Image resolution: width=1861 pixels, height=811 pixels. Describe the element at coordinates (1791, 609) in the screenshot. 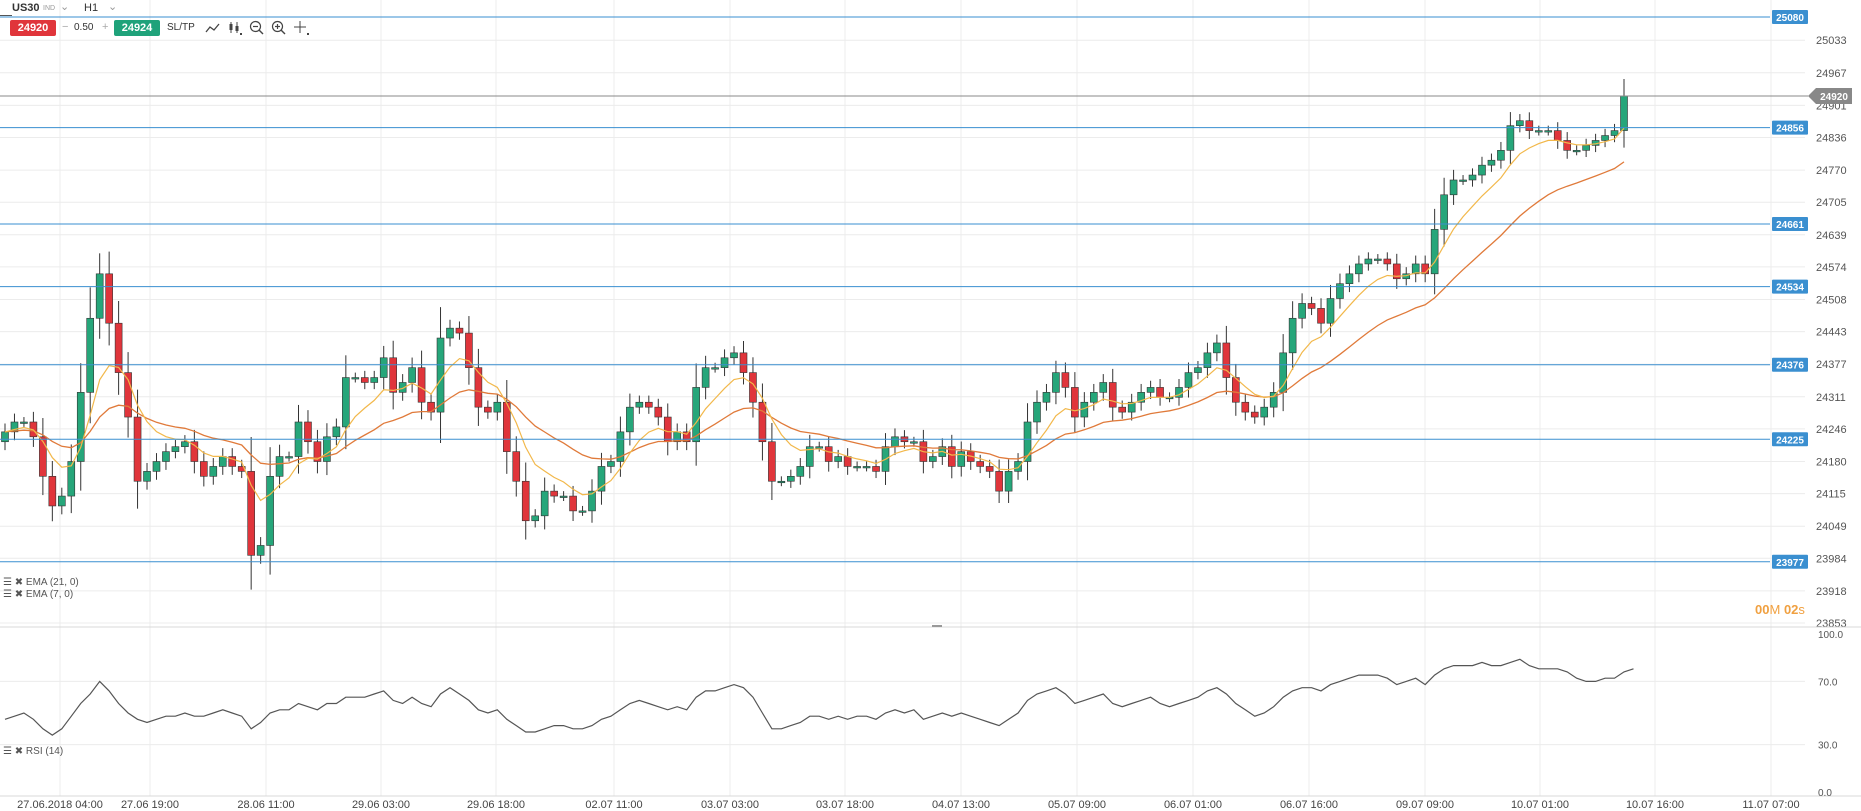

I see `timer-seconds: 02` at that location.